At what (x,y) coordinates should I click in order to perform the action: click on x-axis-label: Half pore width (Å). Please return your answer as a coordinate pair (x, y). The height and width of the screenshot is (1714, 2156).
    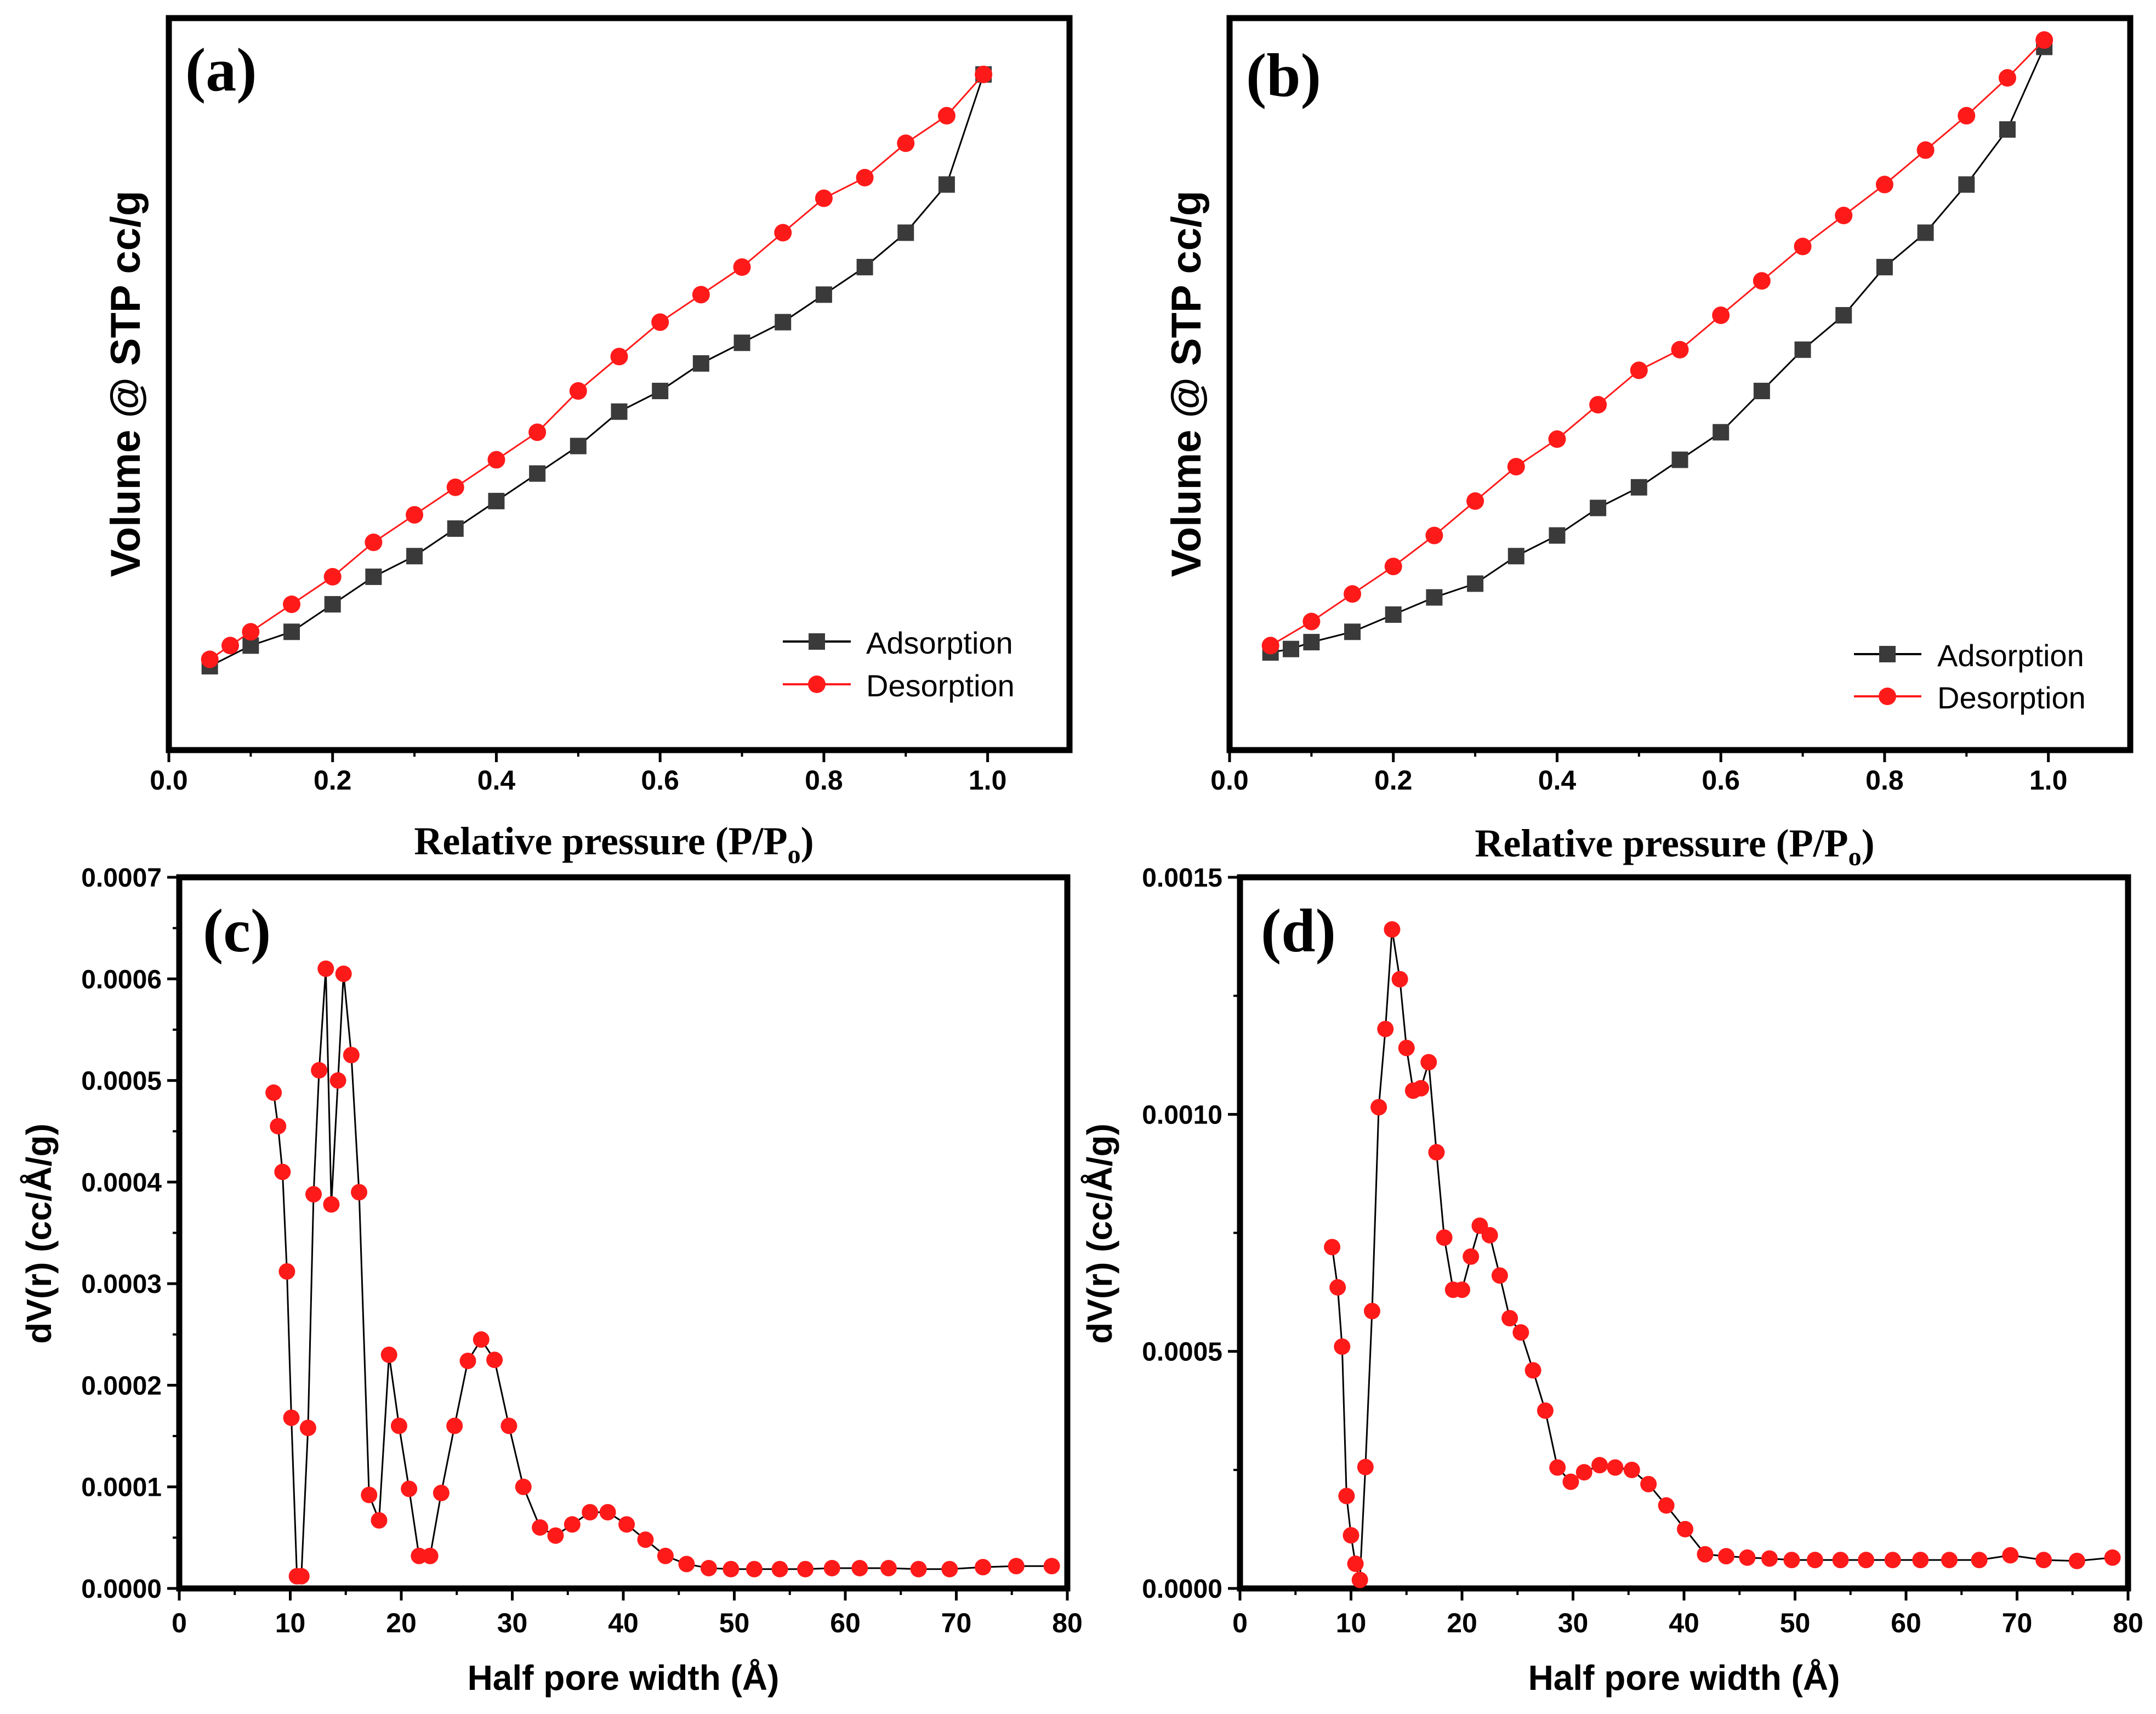
    Looking at the image, I should click on (1684, 1678).